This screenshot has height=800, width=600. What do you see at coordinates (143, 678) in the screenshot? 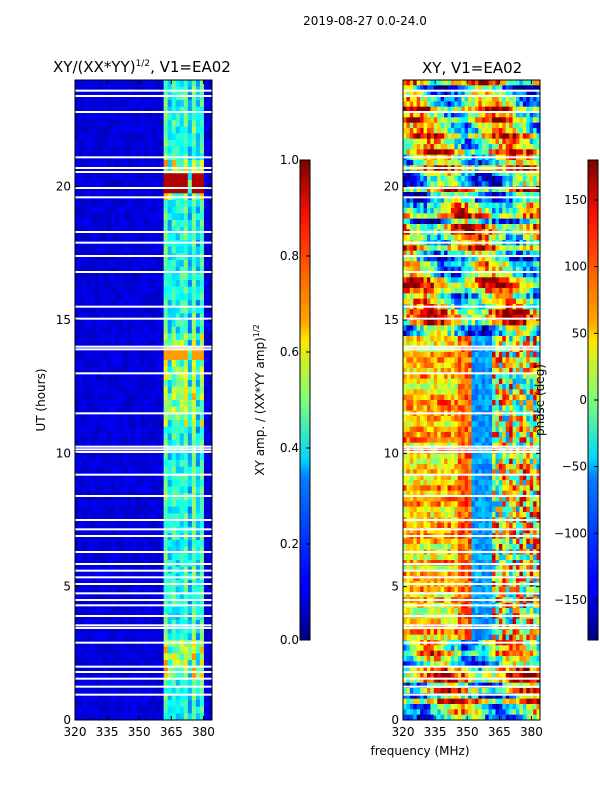
I see `flagged-row` at bounding box center [143, 678].